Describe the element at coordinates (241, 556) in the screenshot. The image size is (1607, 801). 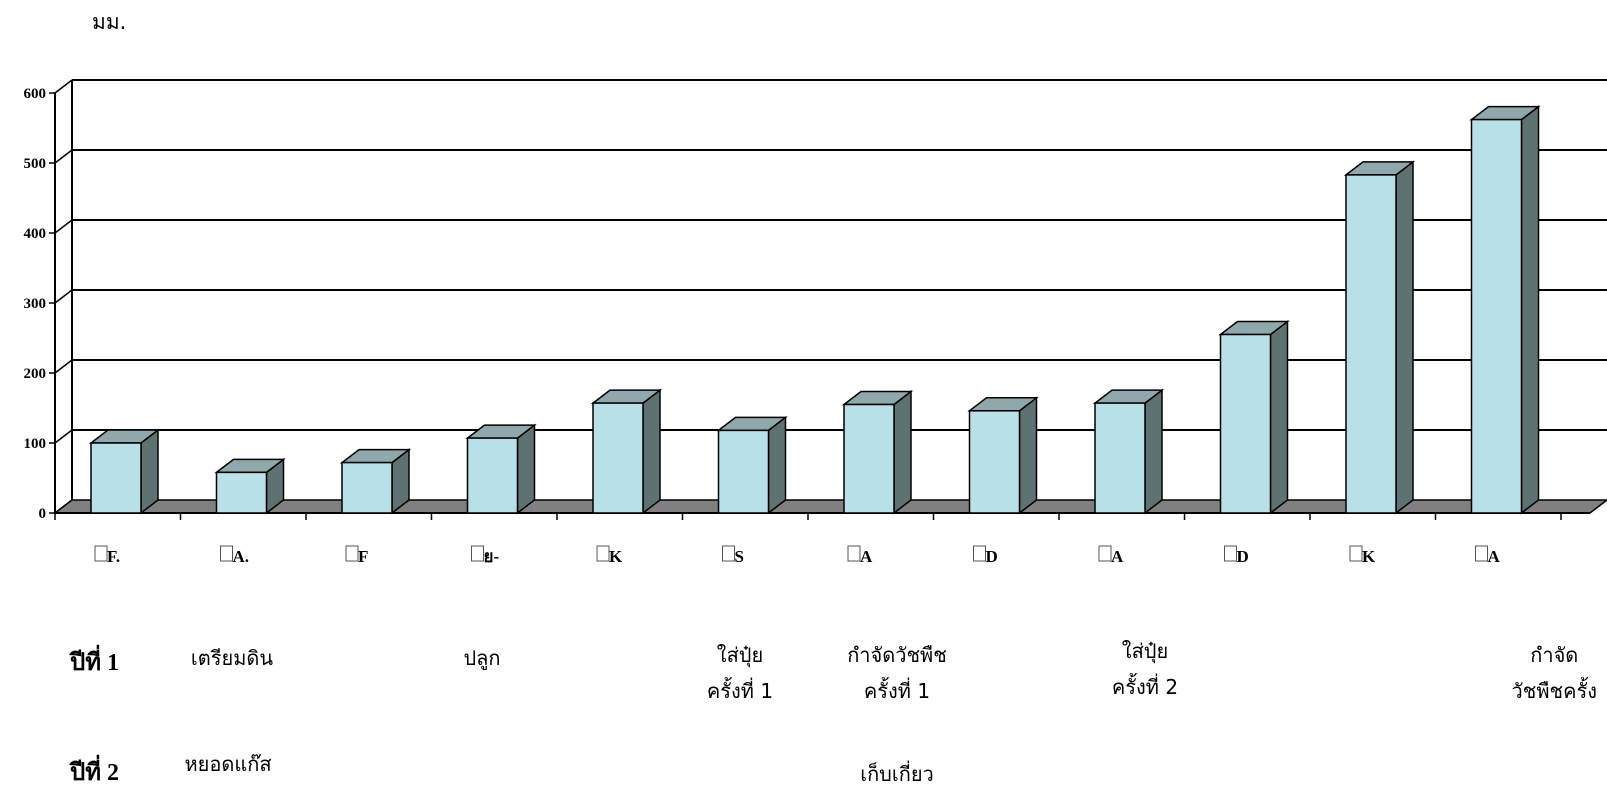
I see `category-text: A.` at that location.